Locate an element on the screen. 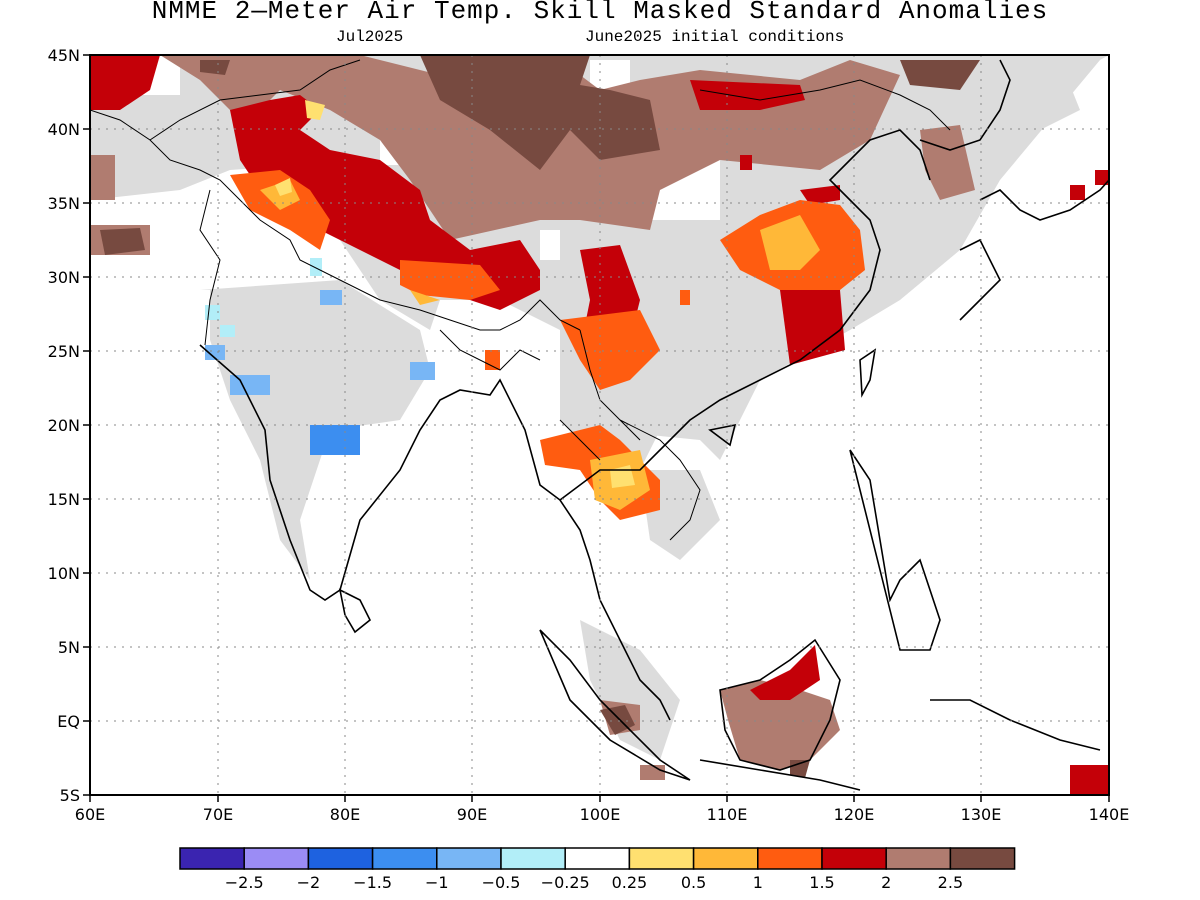 The width and height of the screenshot is (1200, 900). lat-tick-label: 30N is located at coordinates (64, 277).